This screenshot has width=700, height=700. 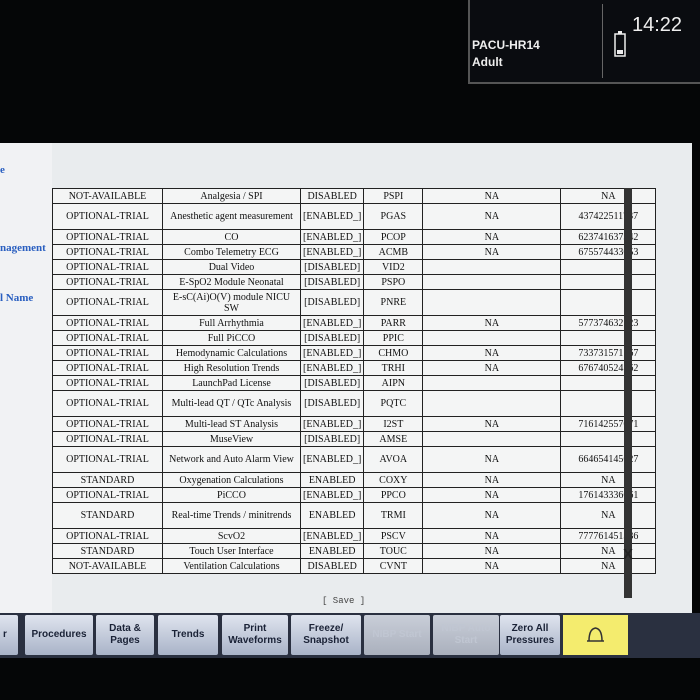 What do you see at coordinates (393, 302) in the screenshot?
I see `code: PNRE` at bounding box center [393, 302].